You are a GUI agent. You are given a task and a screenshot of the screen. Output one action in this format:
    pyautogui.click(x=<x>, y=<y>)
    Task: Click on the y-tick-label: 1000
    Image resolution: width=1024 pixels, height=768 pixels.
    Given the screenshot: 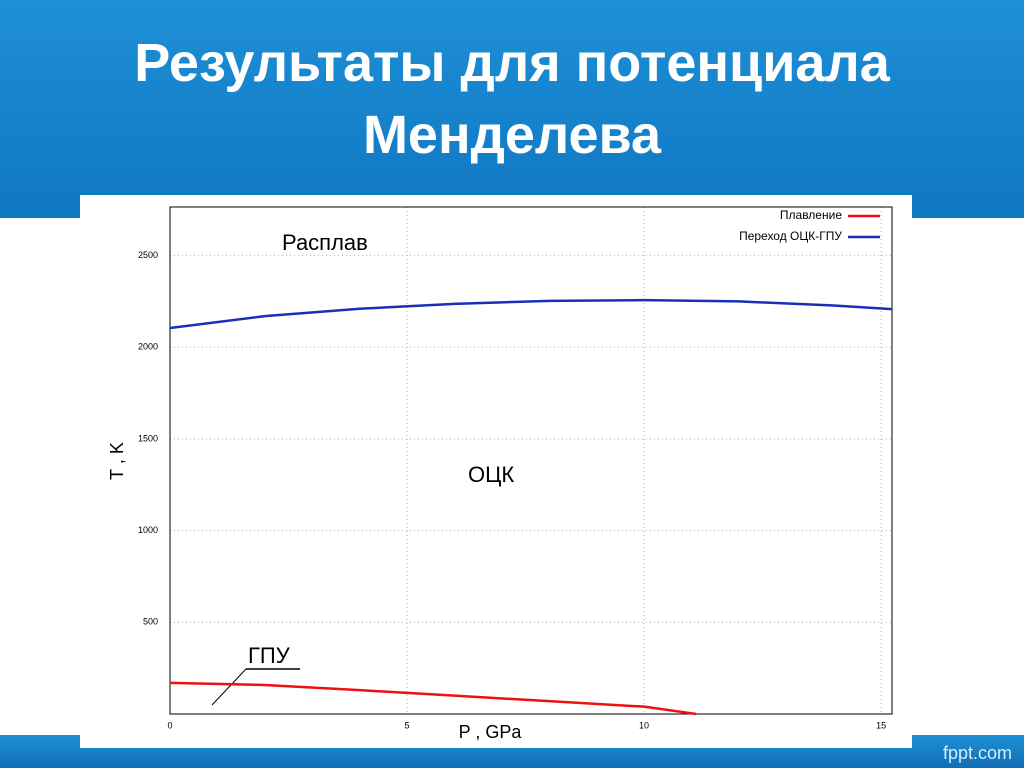 What is the action you would take?
    pyautogui.click(x=148, y=530)
    